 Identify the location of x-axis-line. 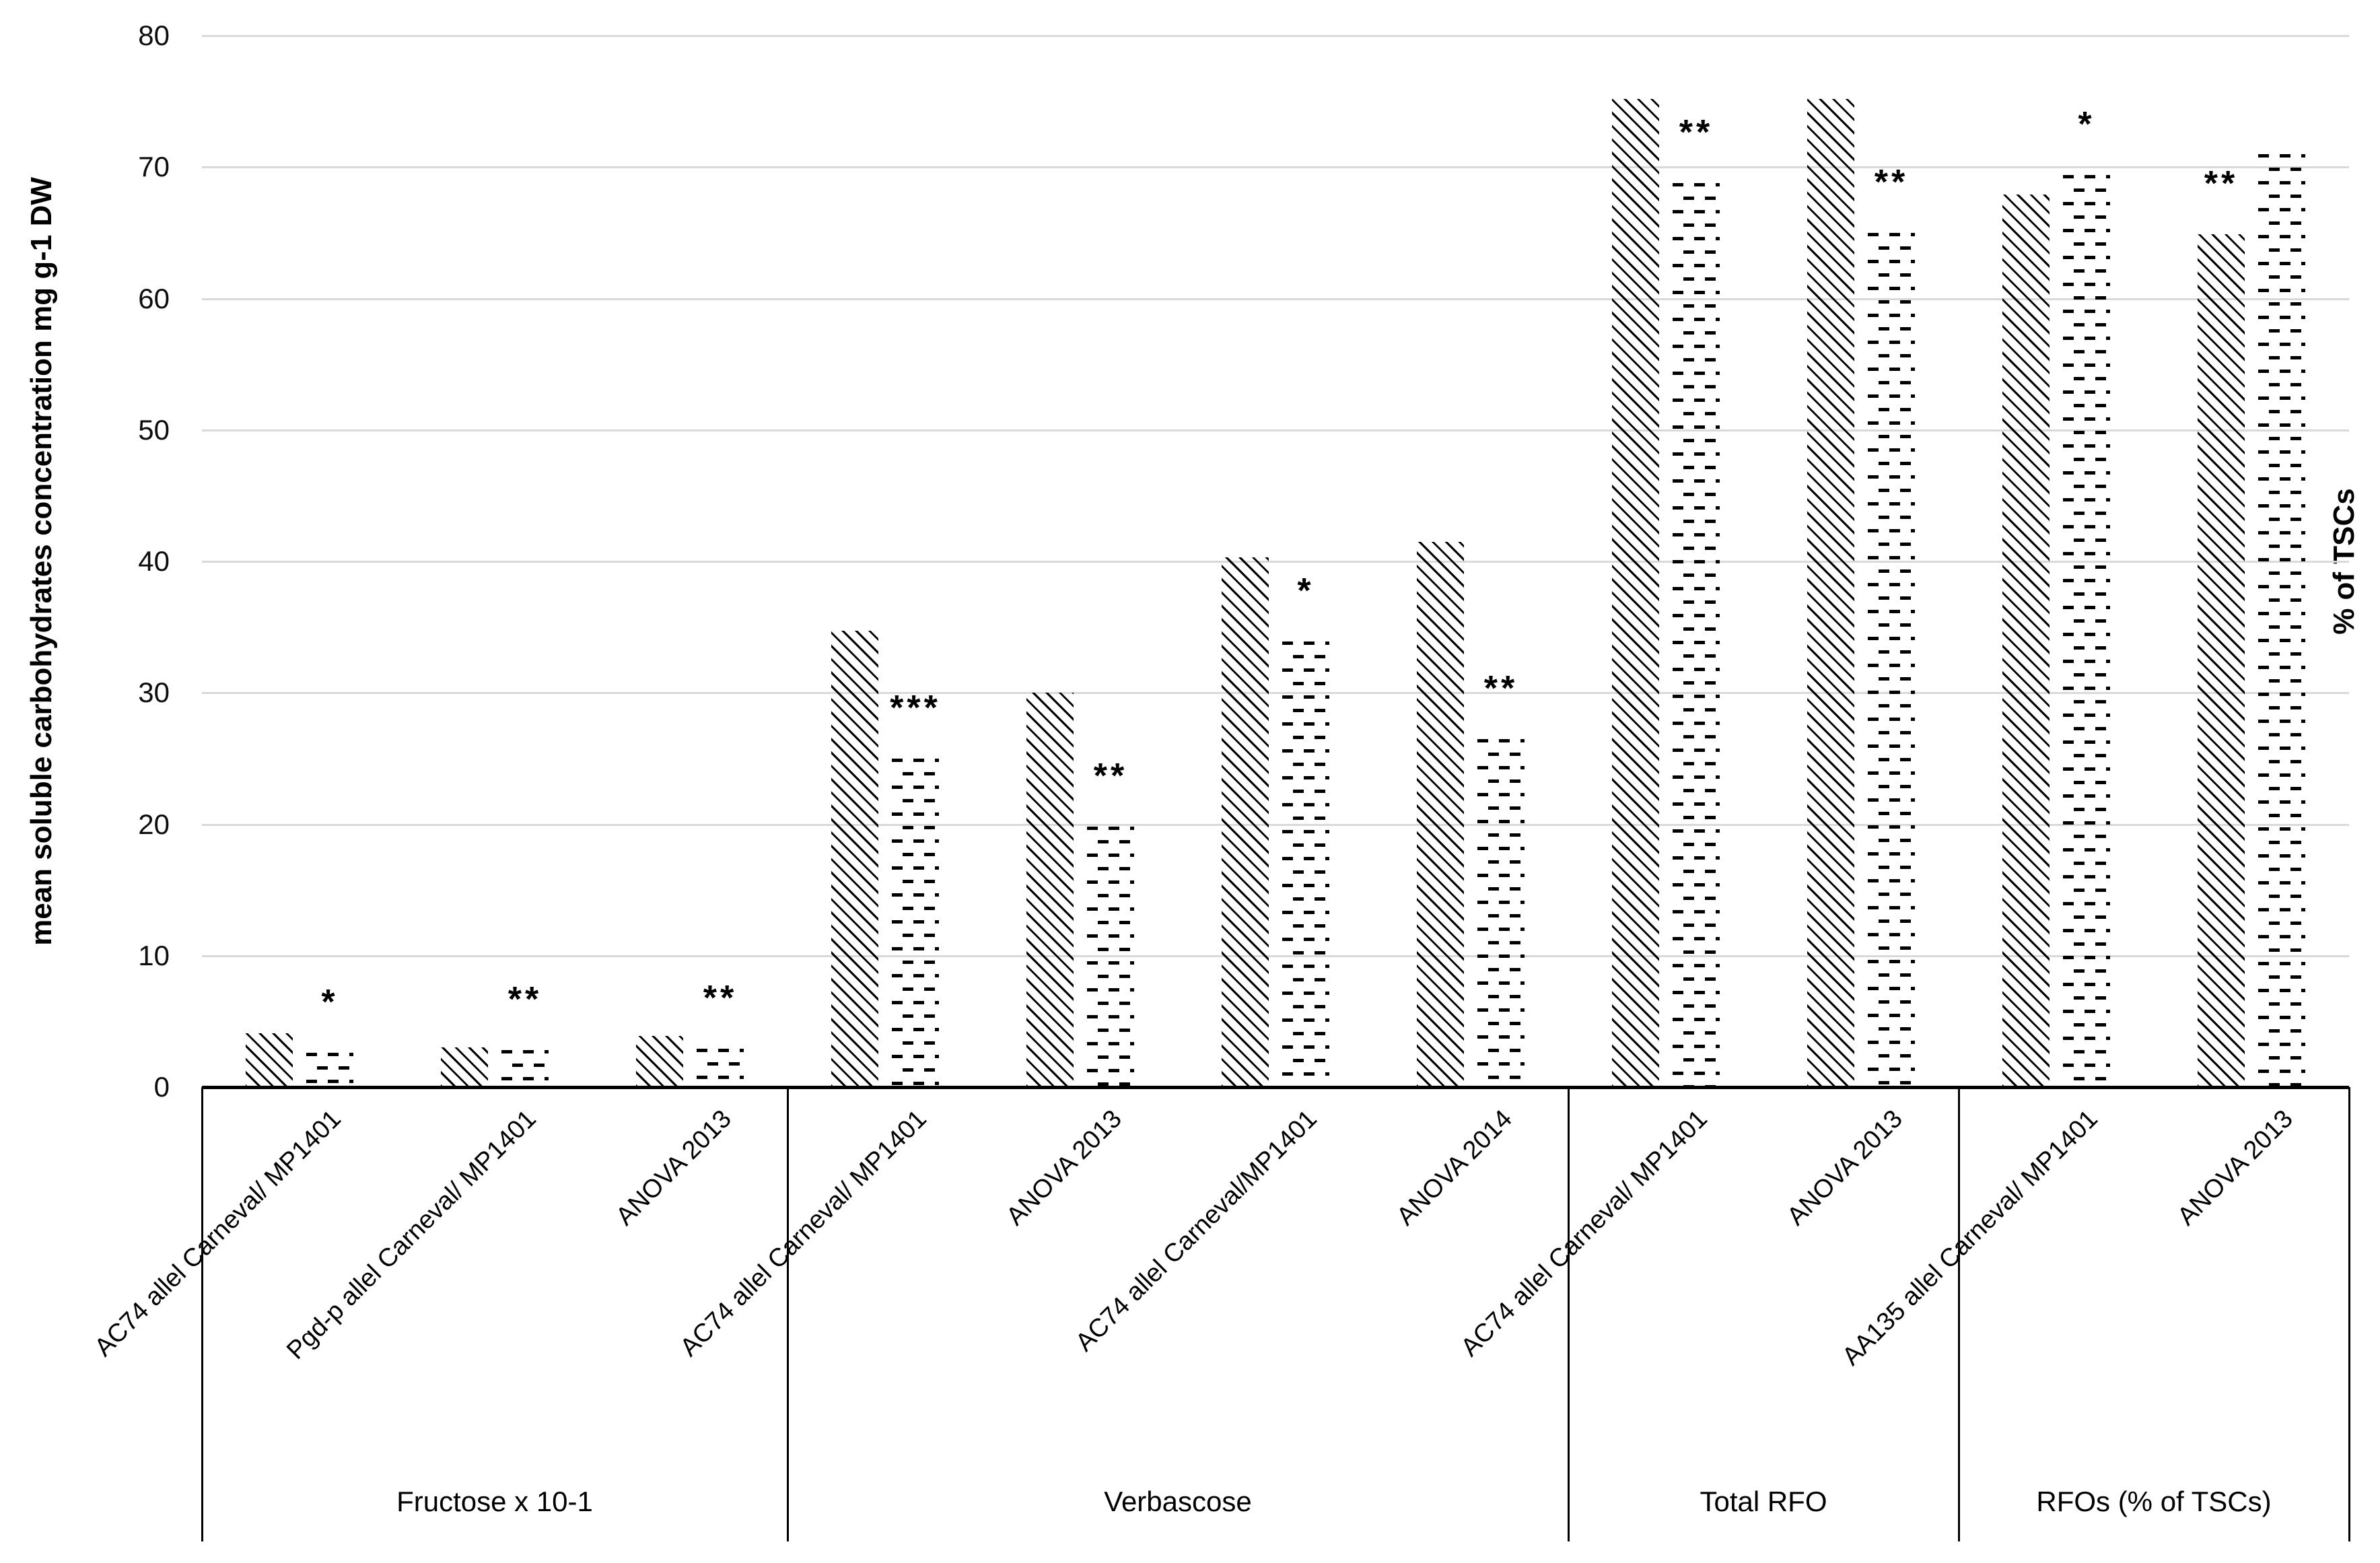
(1276, 1087).